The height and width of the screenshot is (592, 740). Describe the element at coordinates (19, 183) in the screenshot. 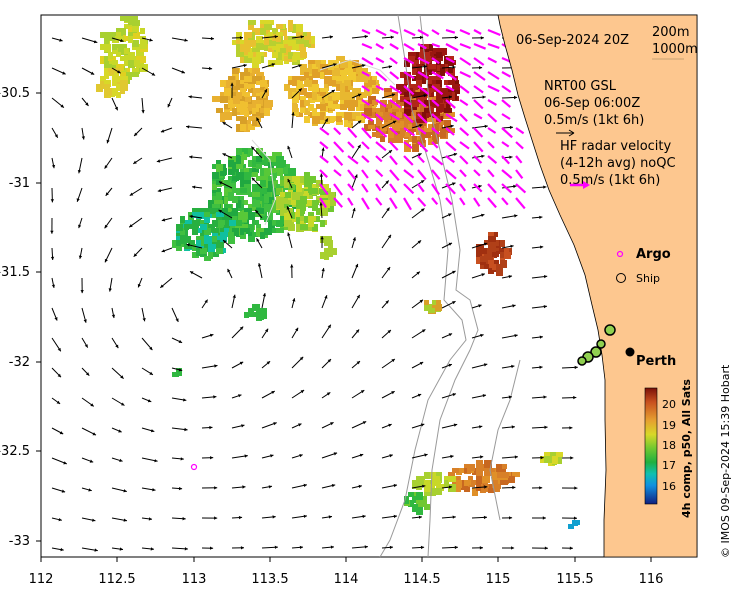

I see `y-tick-label: -31` at that location.